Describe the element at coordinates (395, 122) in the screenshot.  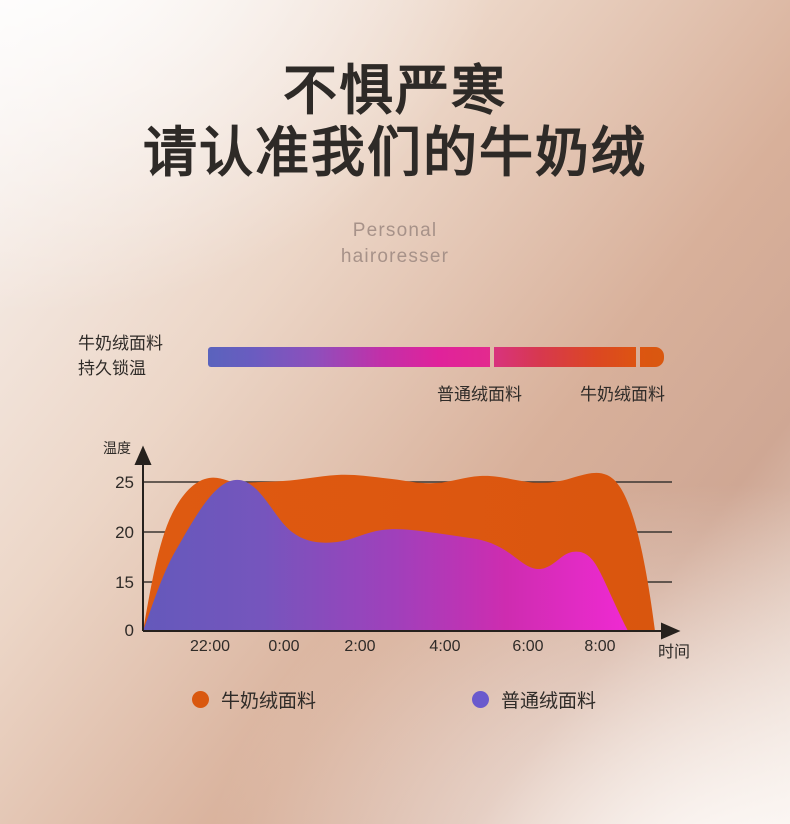
I see `page-title: 不惧严寒 请认准我们的牛奶绒` at that location.